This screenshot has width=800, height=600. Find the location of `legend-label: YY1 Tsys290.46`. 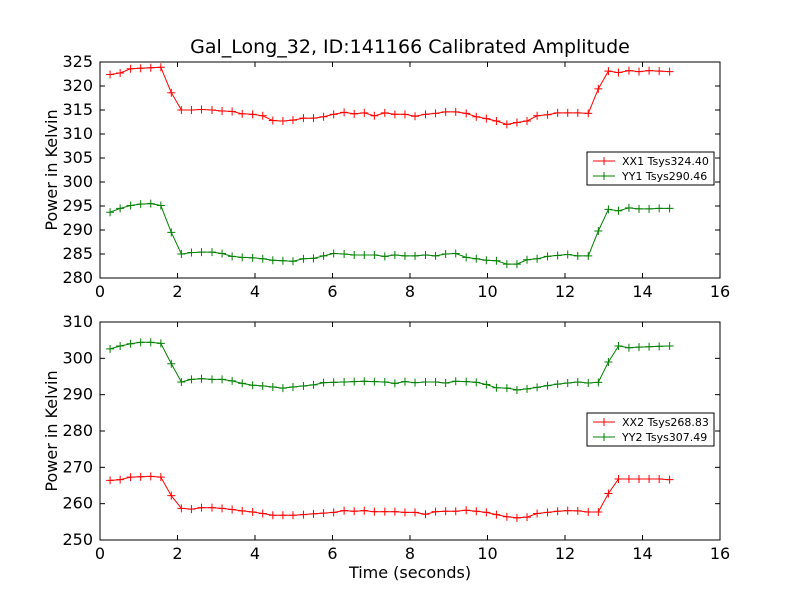

legend-label: YY1 Tsys290.46 is located at coordinates (664, 176).